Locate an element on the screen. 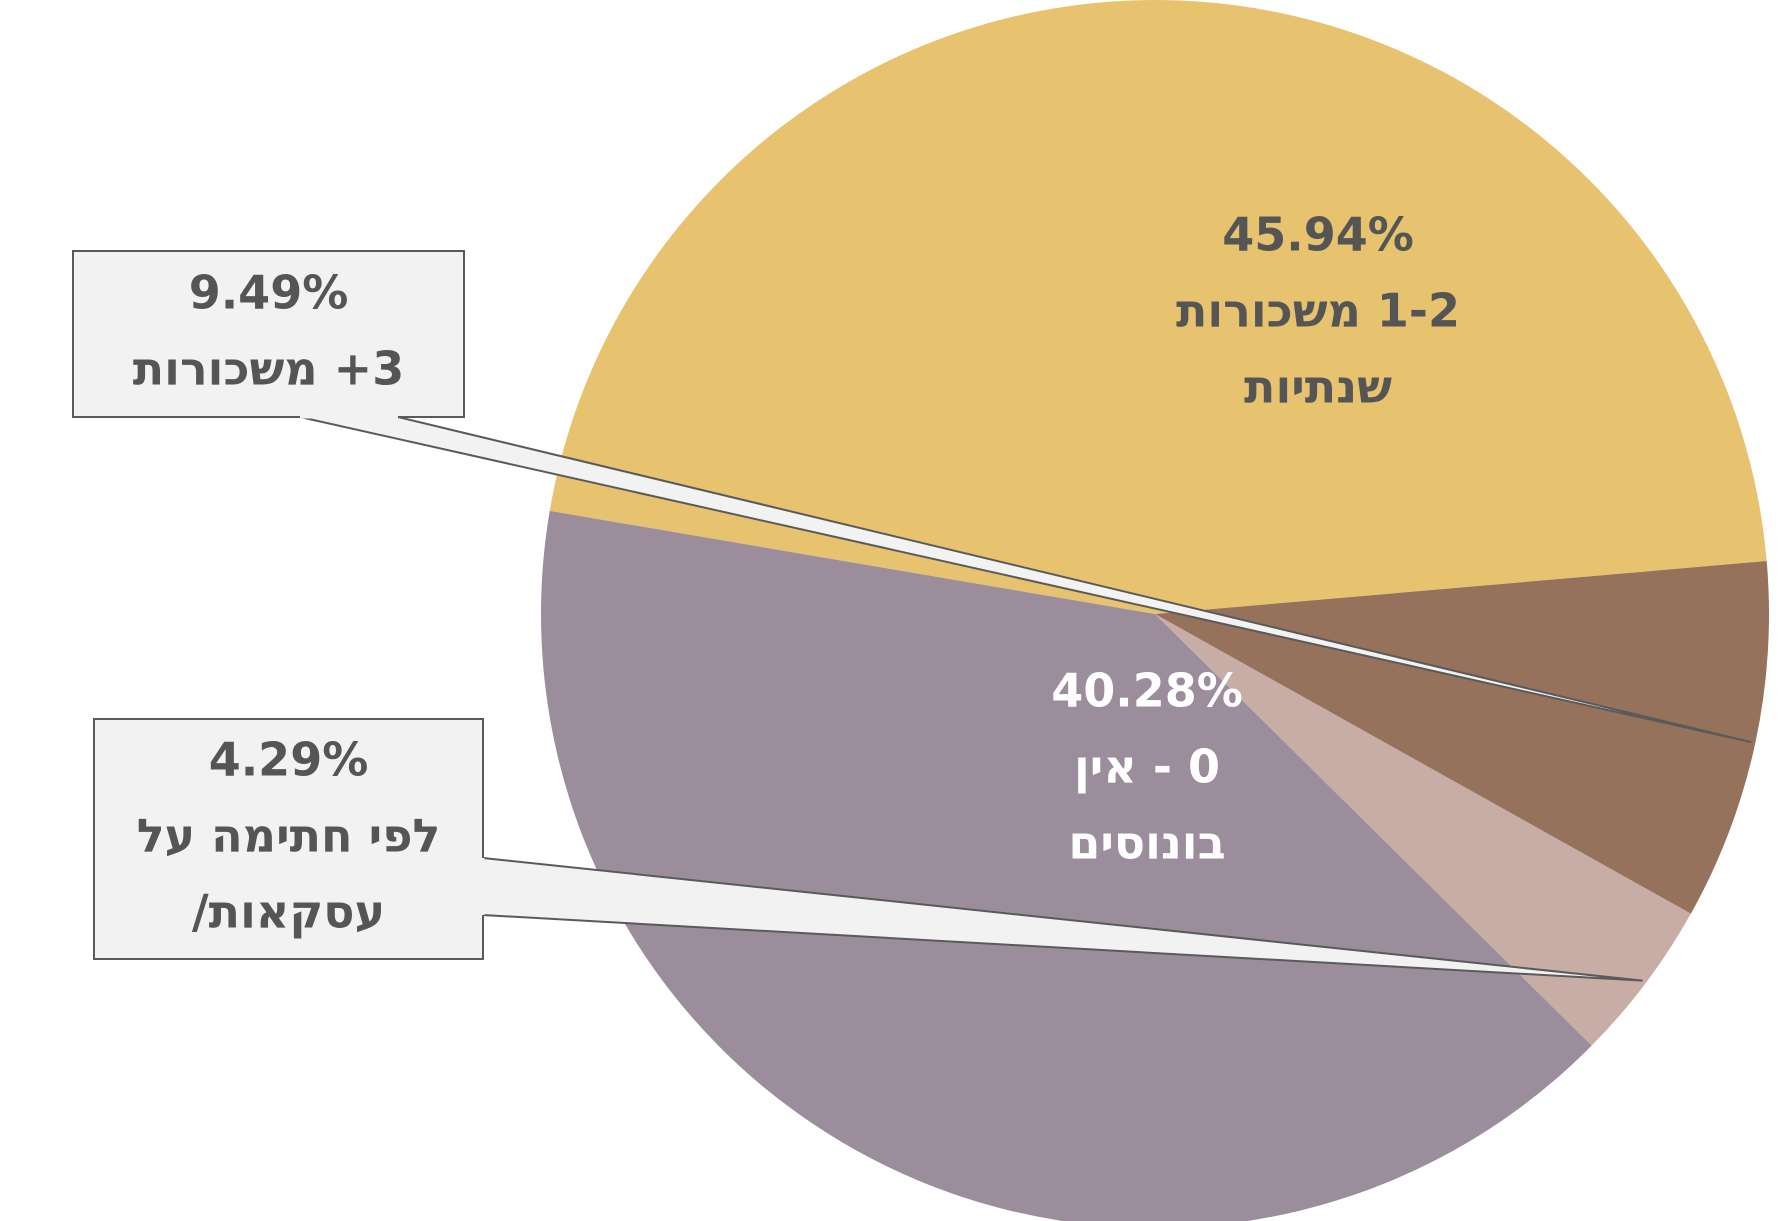 The height and width of the screenshot is (1221, 1781). slice-1-name-line-2: בונוסים is located at coordinates (1146, 843).